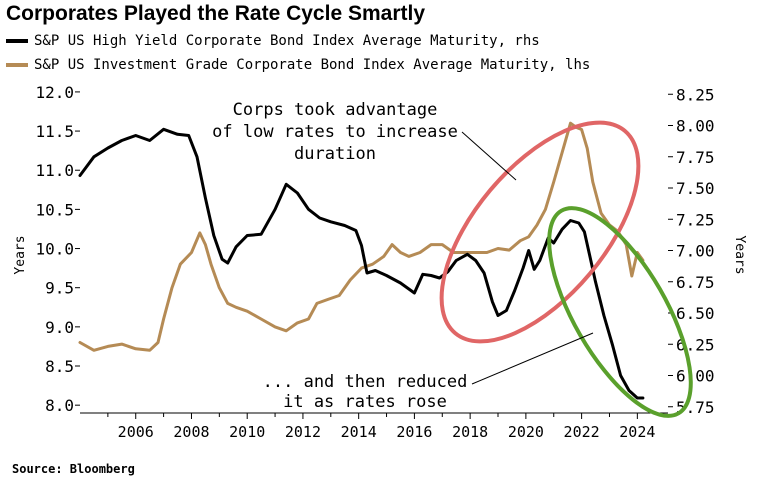 The height and width of the screenshot is (484, 760). Describe the element at coordinates (381, 427) in the screenshot. I see `x-axis: 2006 2008 2010 2012 2014 2016 2018 2020 2022 2024` at that location.